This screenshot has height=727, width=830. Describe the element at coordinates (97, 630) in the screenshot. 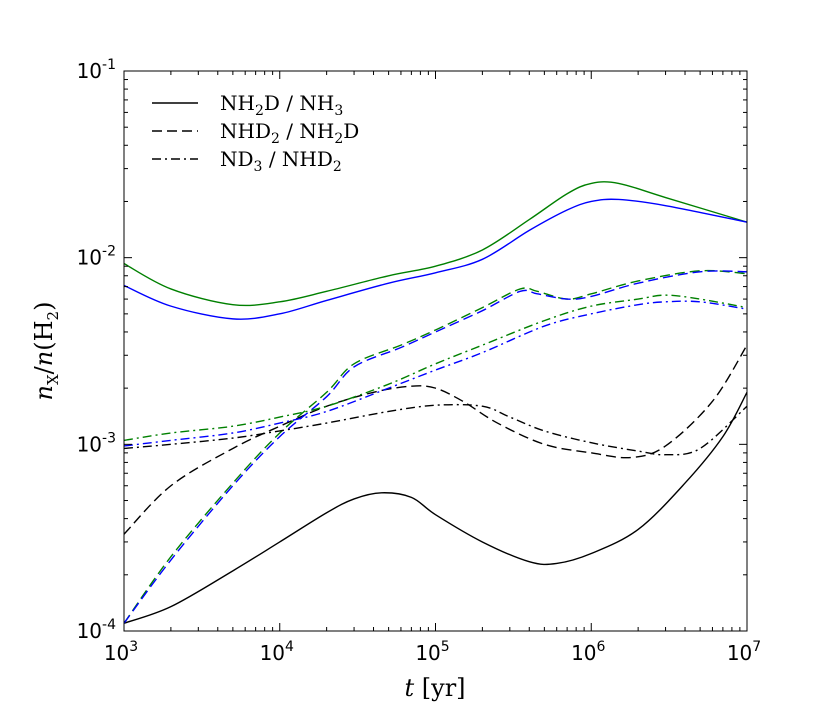

I see `y-tick-label: 10⁻⁴` at that location.